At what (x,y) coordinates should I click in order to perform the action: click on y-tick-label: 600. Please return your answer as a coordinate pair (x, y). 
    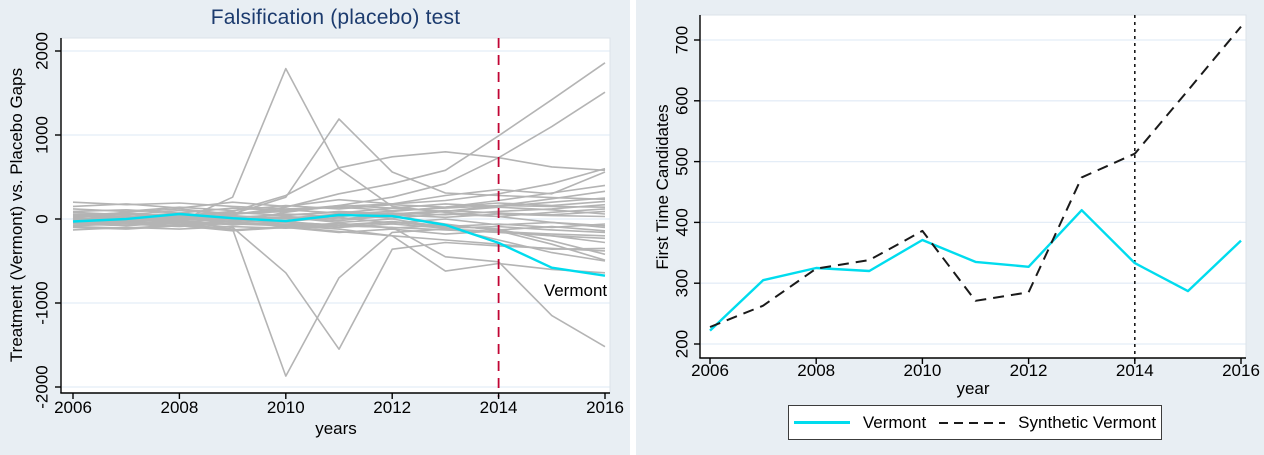
    Looking at the image, I should click on (682, 101).